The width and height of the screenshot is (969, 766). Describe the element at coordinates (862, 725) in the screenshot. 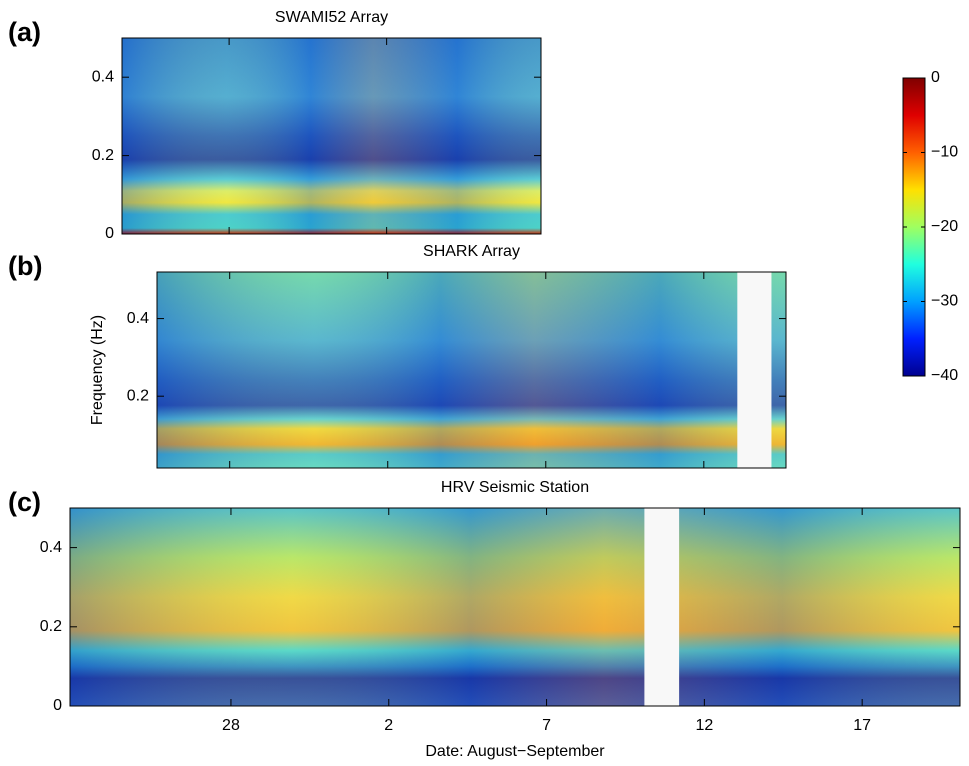

I see `x-tick-label: 17` at that location.